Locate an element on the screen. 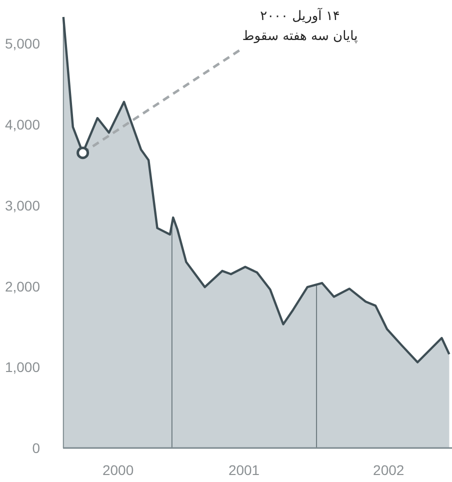 The image size is (452, 482). y-tick-label: 5,000 is located at coordinates (22, 44).